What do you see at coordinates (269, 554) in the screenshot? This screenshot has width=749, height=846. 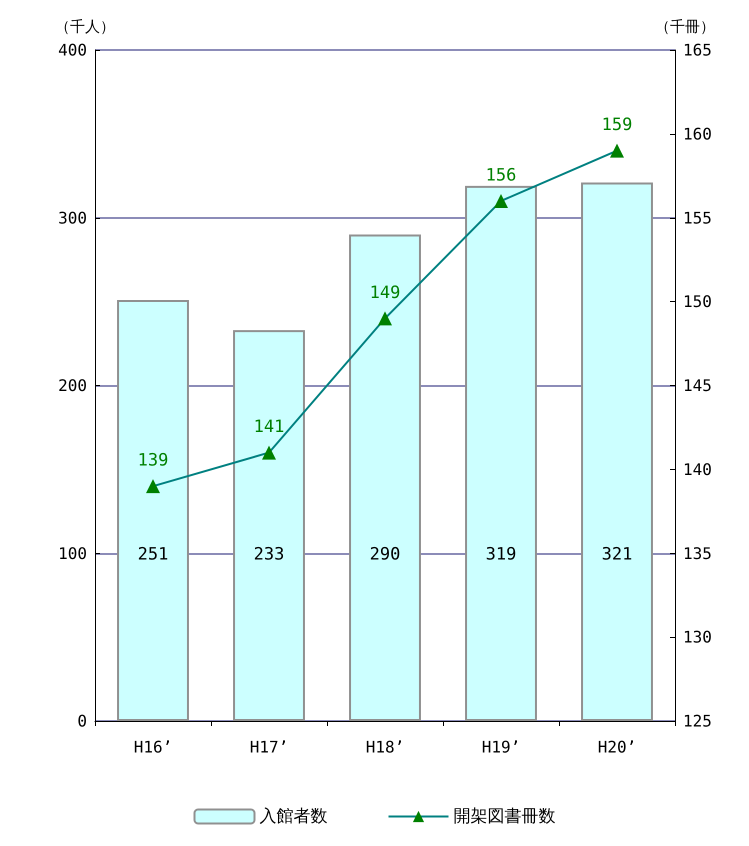 I see `data-label: 233` at bounding box center [269, 554].